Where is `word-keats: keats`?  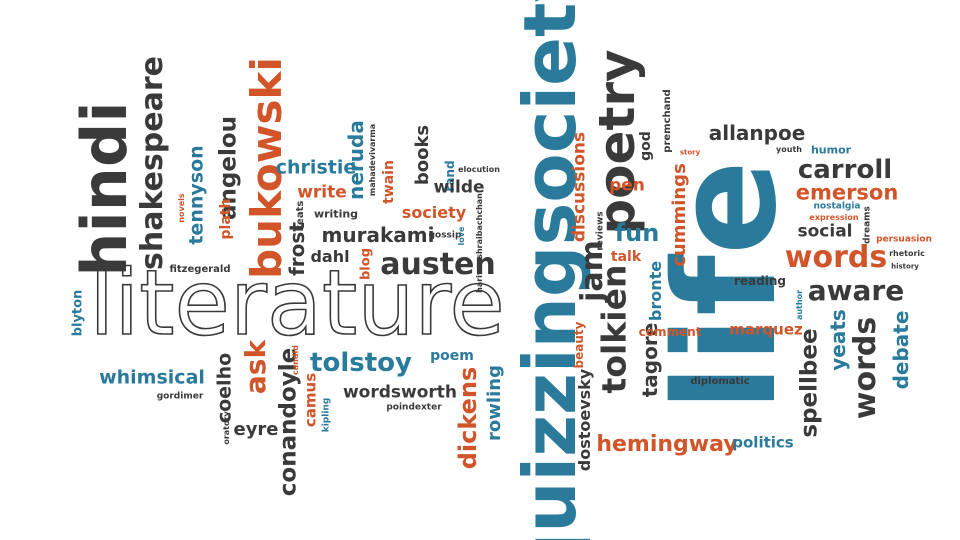 word-keats: keats is located at coordinates (300, 216).